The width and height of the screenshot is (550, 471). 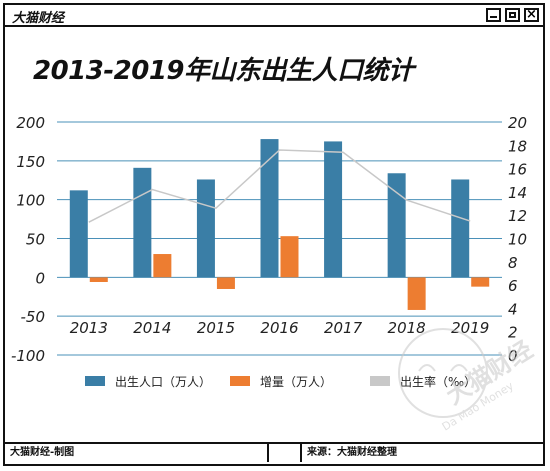 I want to click on legend-label: 出生人口（万人）, so click(x=163, y=382).